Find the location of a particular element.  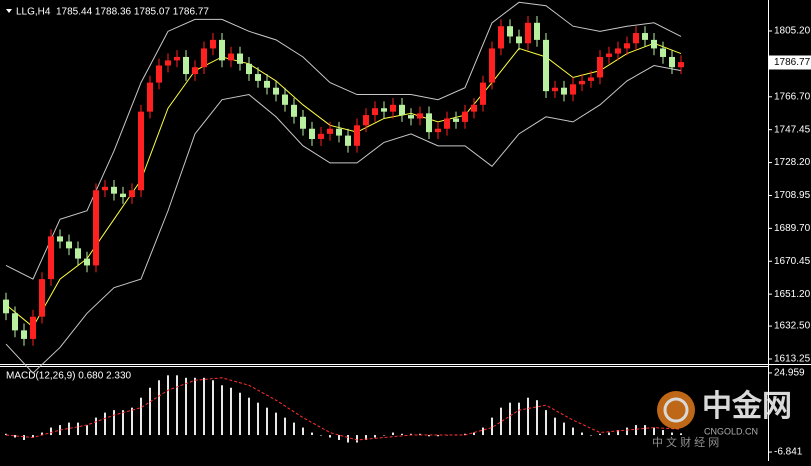

y-tick-label: 1728.20 is located at coordinates (792, 162).